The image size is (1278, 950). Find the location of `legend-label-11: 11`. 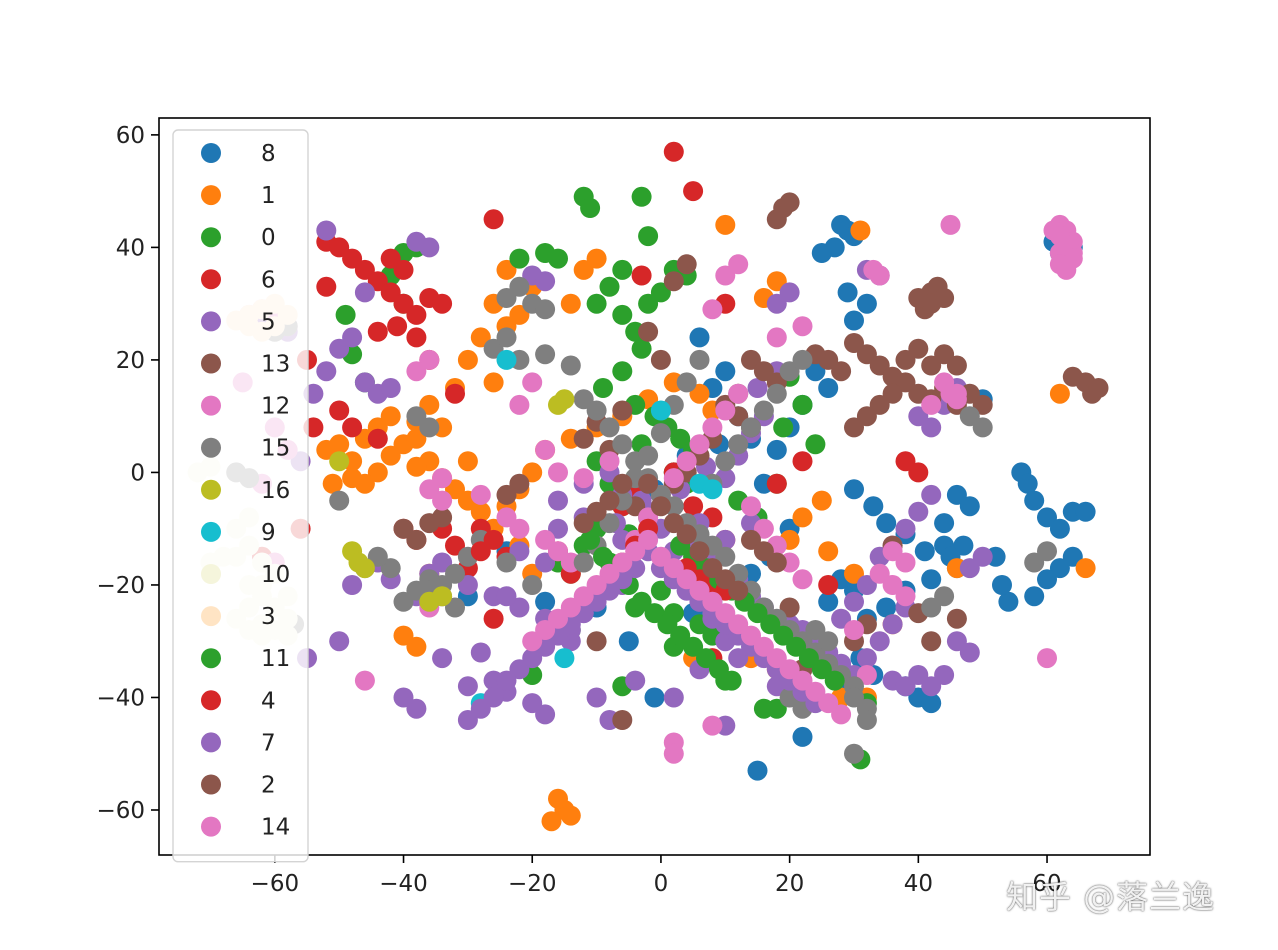

legend-label-11: 11 is located at coordinates (275, 659).